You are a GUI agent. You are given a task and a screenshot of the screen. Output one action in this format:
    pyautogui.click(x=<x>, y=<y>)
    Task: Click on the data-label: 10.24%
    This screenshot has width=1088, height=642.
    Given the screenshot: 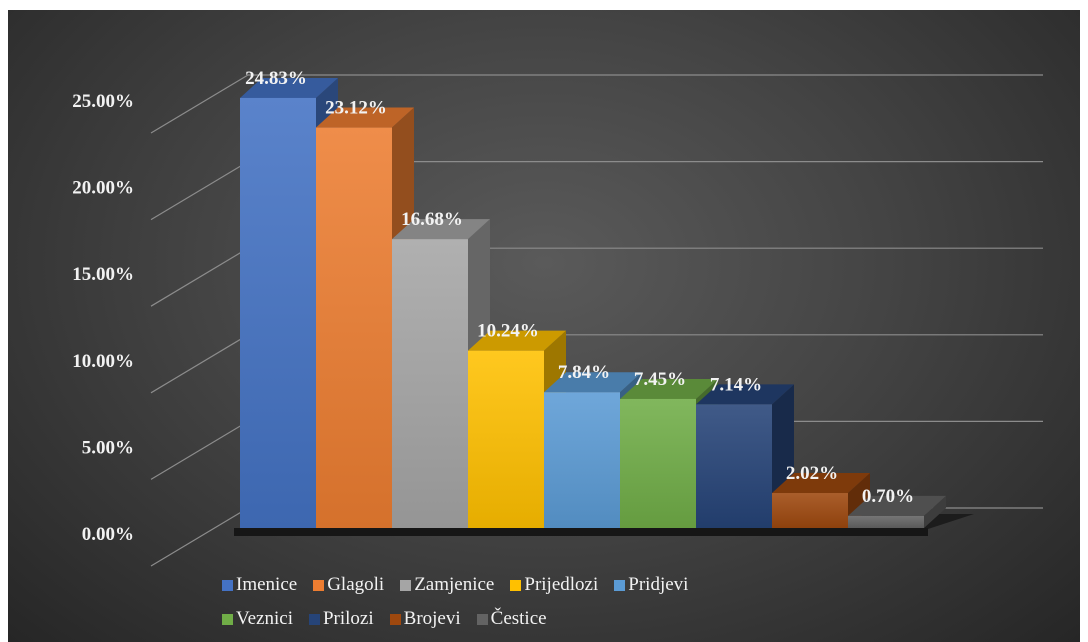 What is the action you would take?
    pyautogui.click(x=508, y=331)
    